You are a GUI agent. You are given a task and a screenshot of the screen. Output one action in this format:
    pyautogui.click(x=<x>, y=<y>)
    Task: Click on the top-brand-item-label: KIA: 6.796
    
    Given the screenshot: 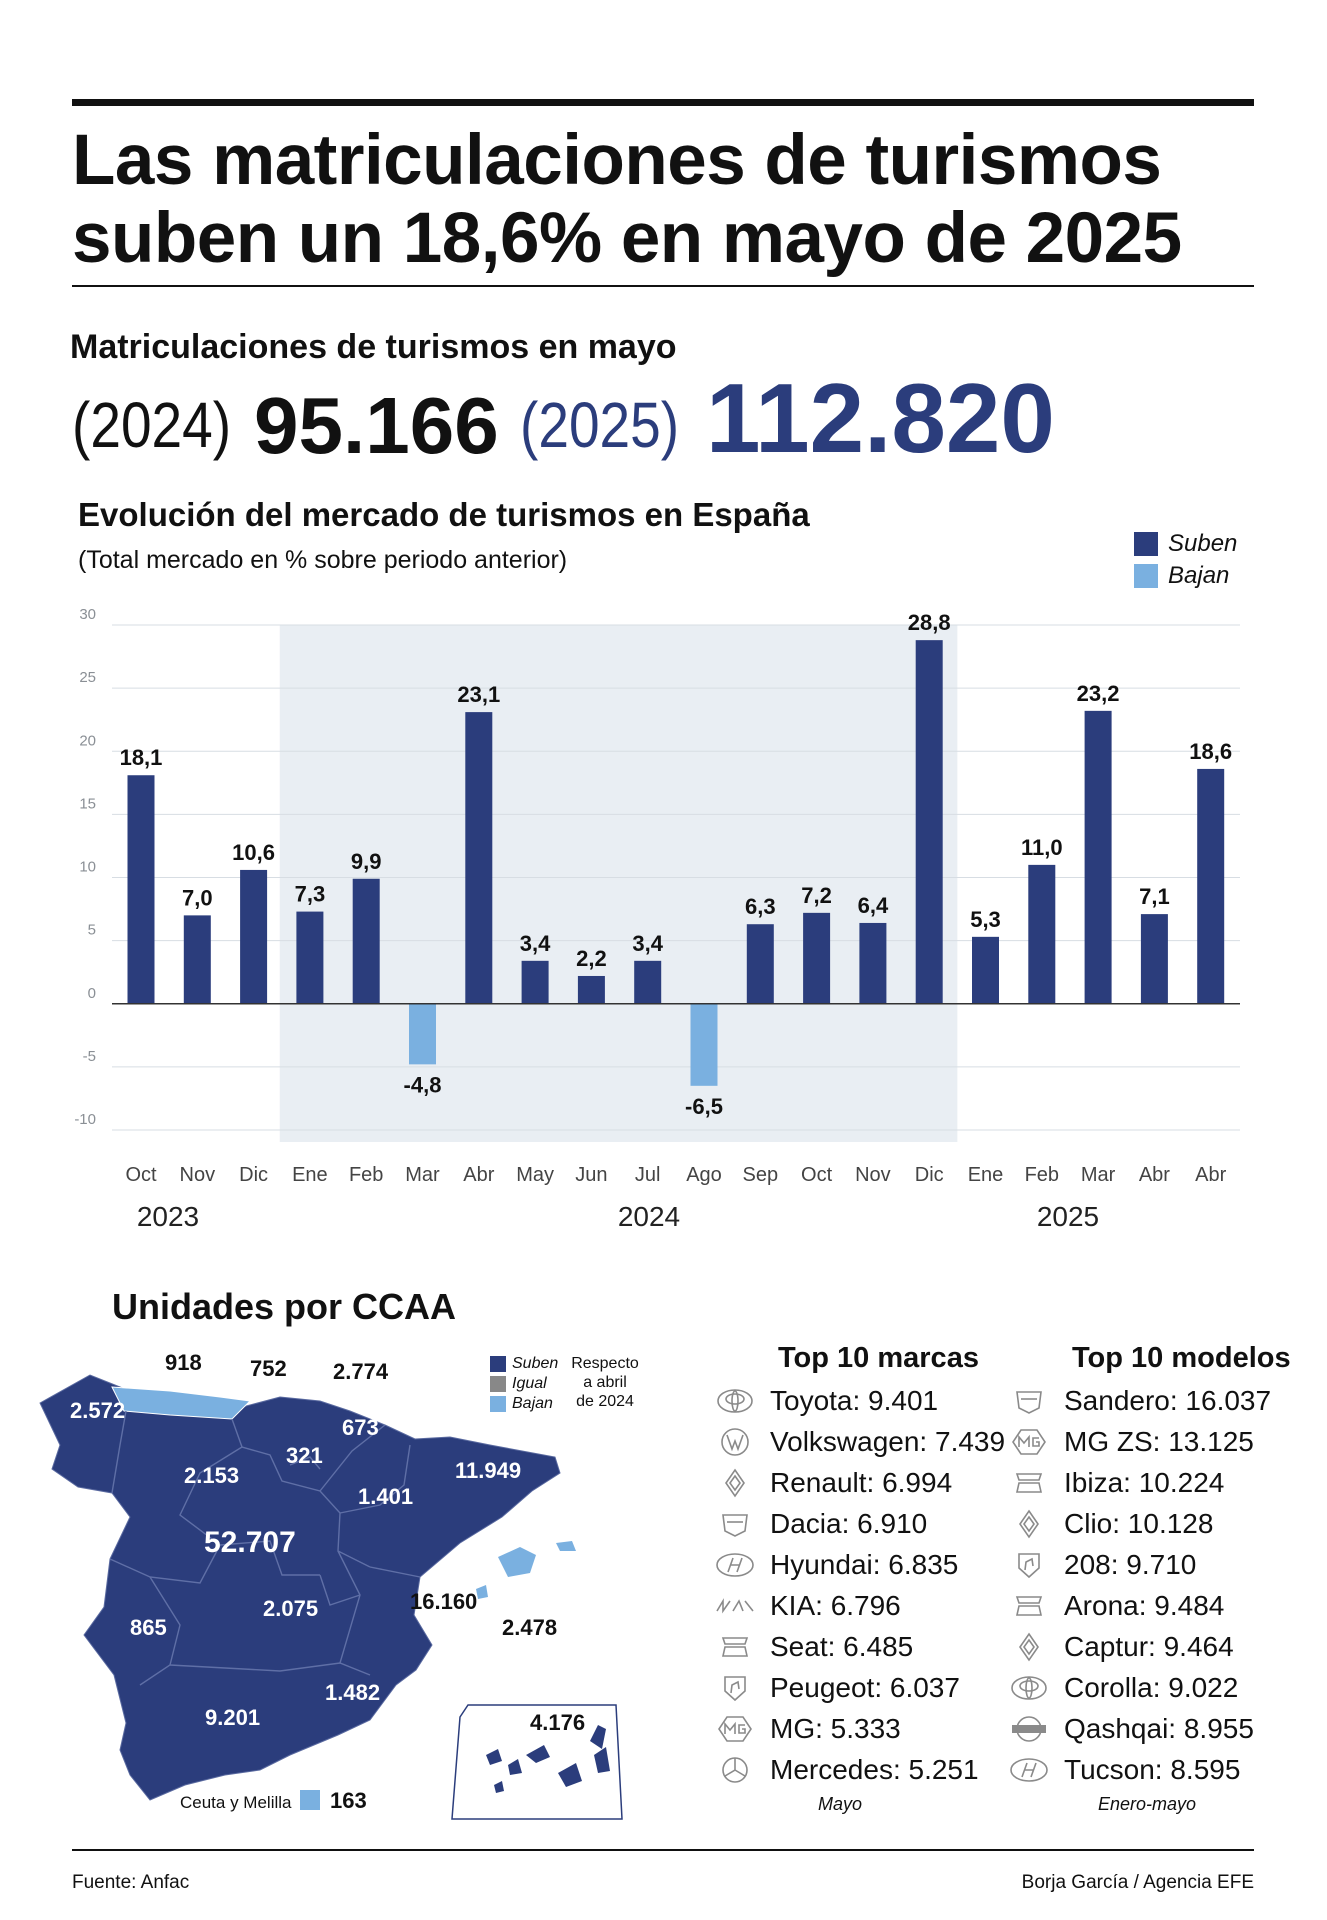 What is the action you would take?
    pyautogui.click(x=835, y=1605)
    